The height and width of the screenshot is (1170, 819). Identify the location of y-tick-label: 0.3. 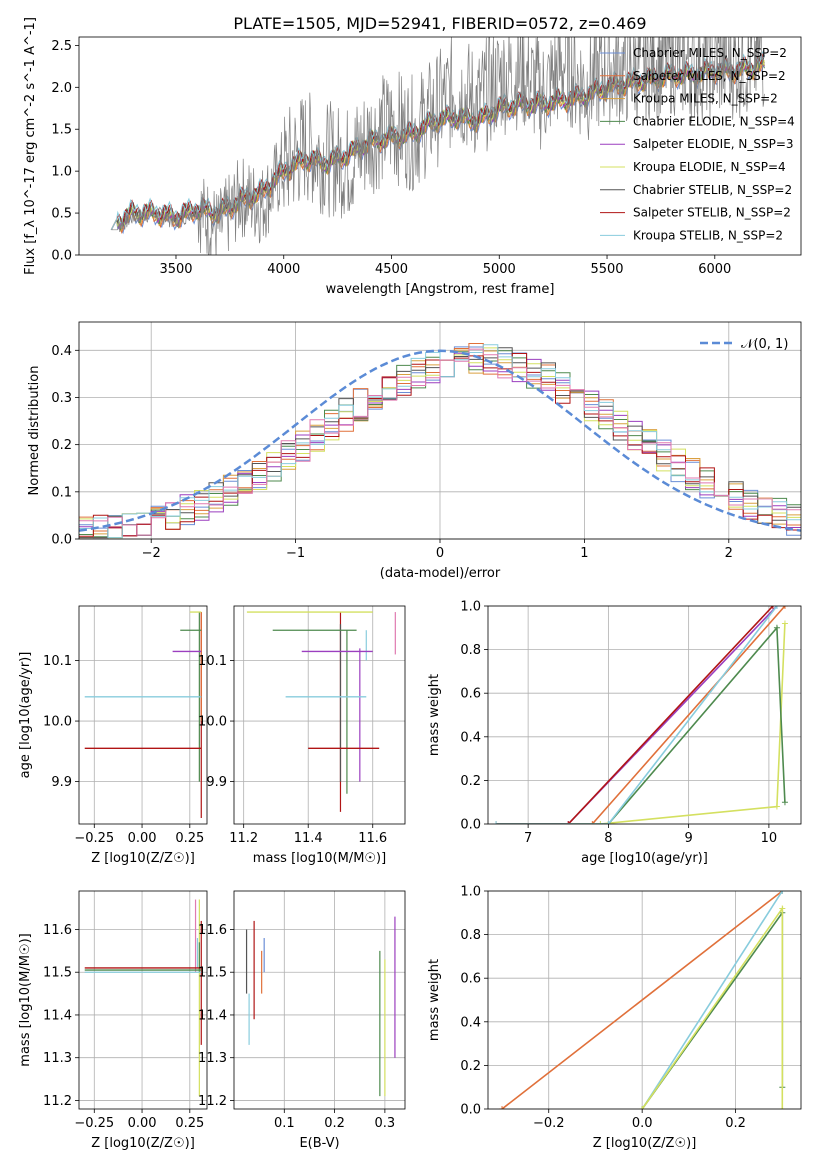
(61, 398).